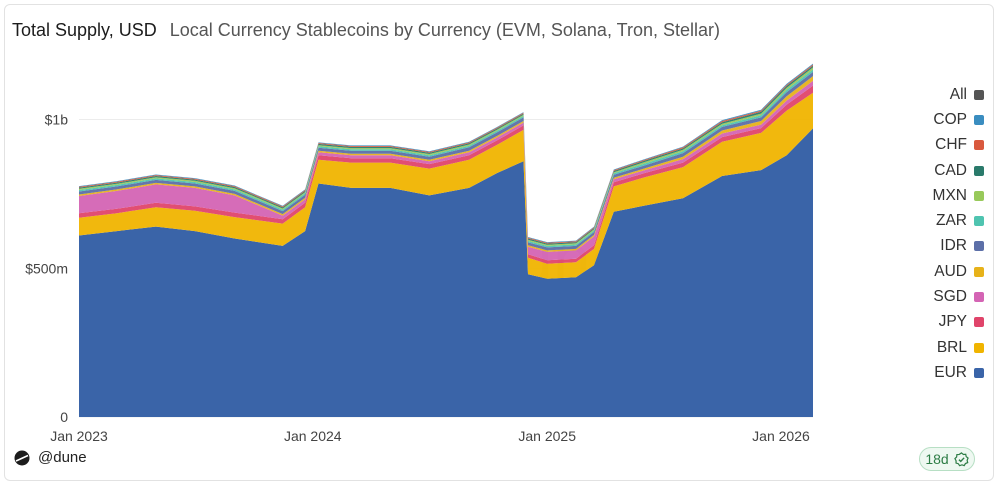 The width and height of the screenshot is (1000, 487). I want to click on legend-label: MXN, so click(949, 195).